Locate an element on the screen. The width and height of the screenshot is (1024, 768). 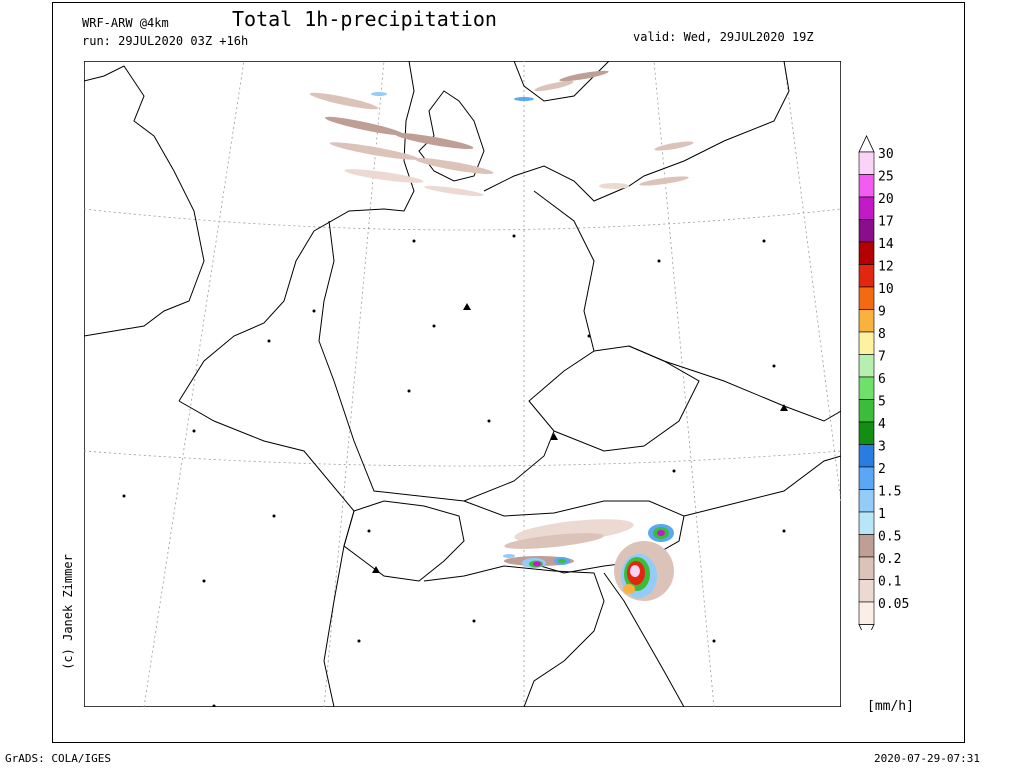
border-france is located at coordinates (266, 553).